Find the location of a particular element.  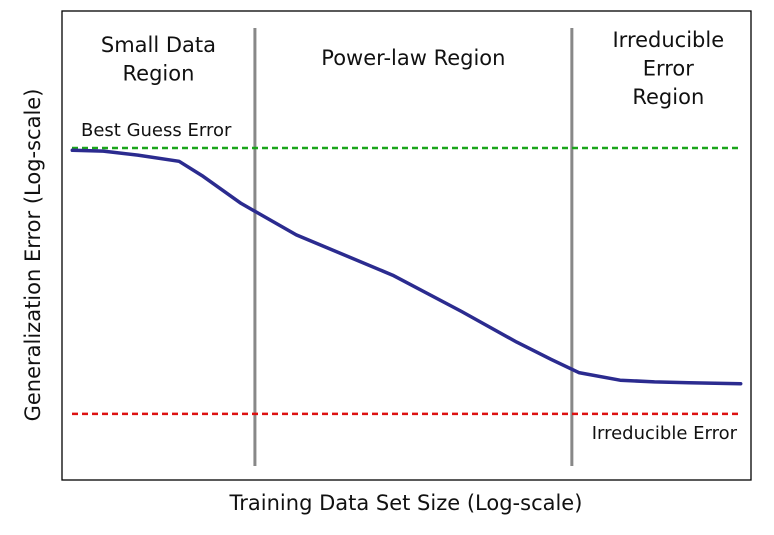

region-label-2: Power-law Region is located at coordinates (413, 58).